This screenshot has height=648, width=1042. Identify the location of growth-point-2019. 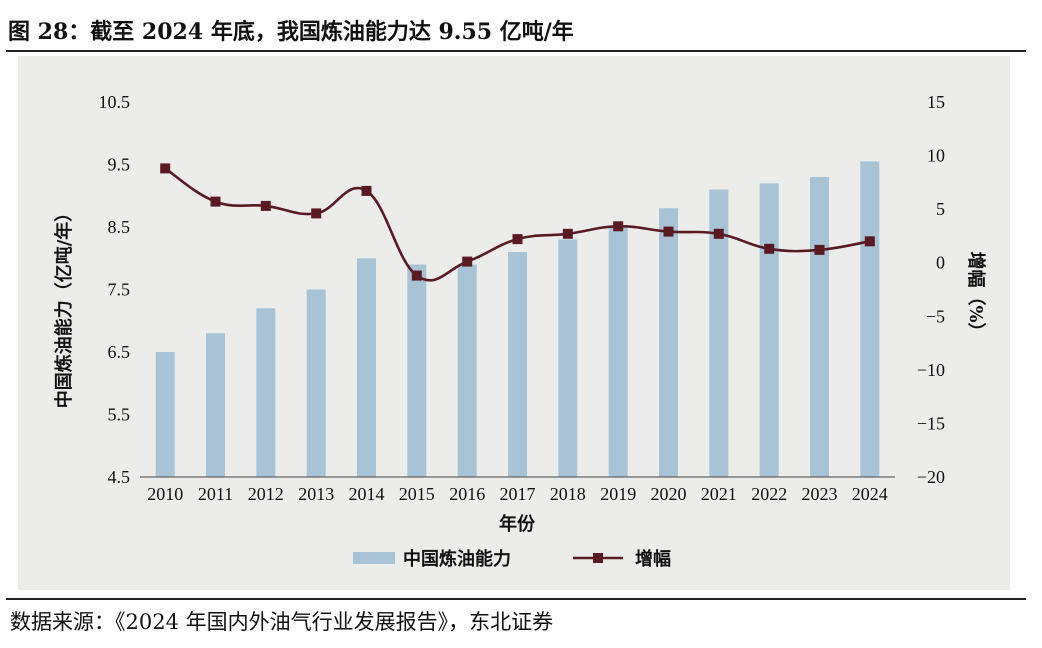
(618, 226).